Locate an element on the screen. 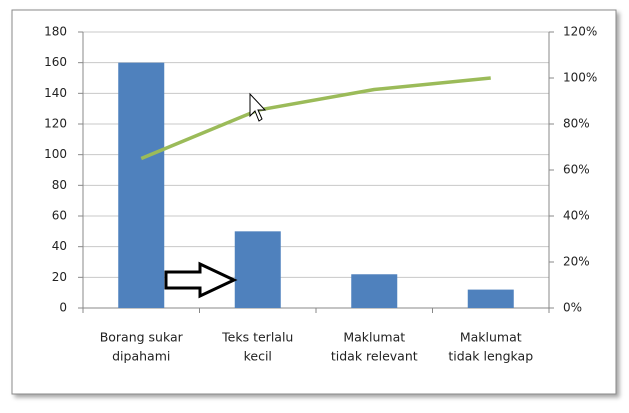 The width and height of the screenshot is (629, 413). x-tick-label: dipahami is located at coordinates (141, 356).